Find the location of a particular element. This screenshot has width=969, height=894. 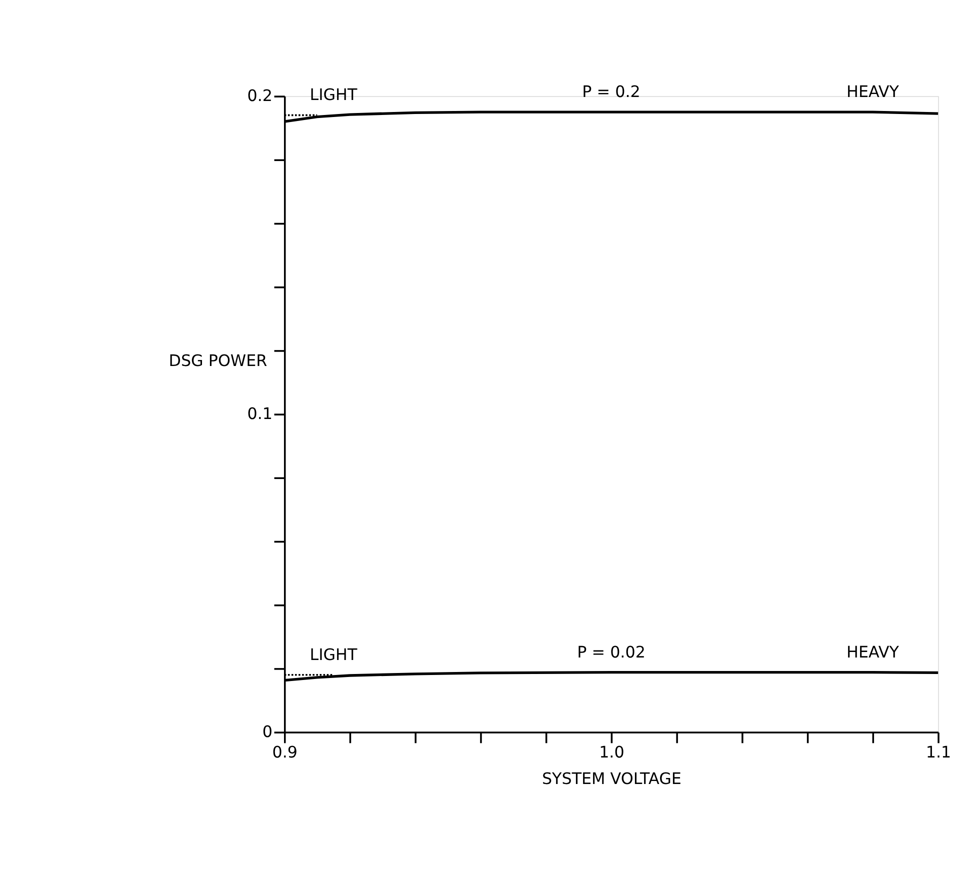

y-tick-label: 0.1 is located at coordinates (260, 413).